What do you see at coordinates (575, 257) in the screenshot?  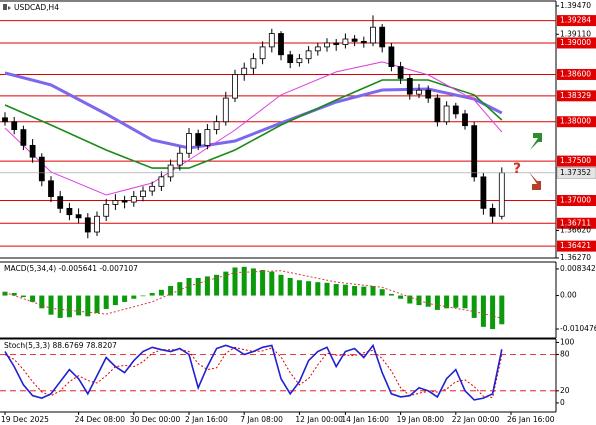 I see `y-tick-label: 1.36270` at bounding box center [575, 257].